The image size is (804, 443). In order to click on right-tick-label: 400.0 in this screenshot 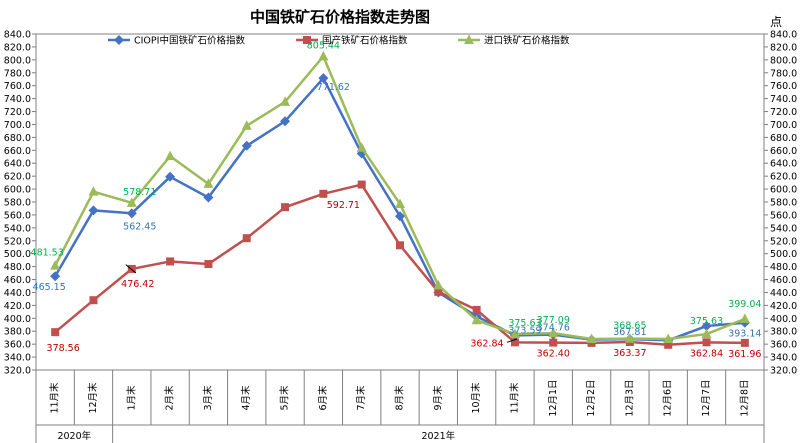, I will do `click(783, 319)`.